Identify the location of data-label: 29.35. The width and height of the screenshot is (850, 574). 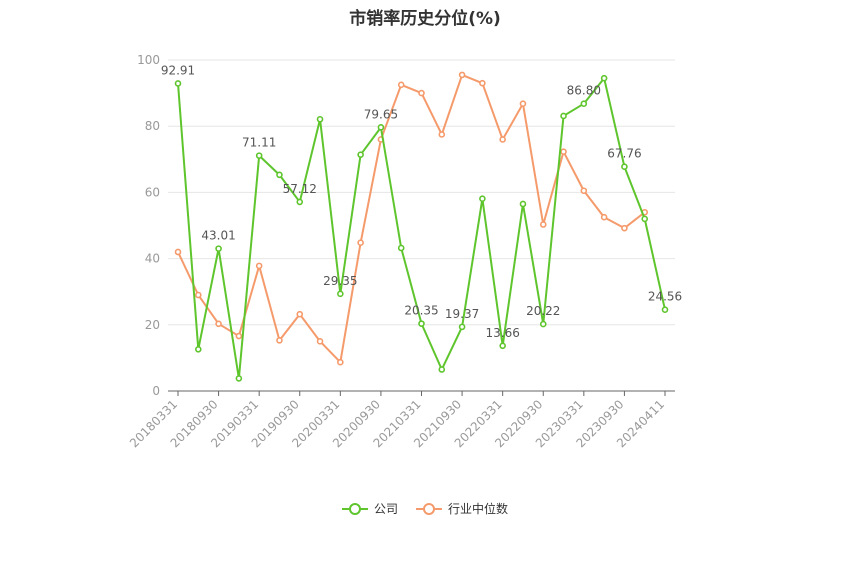
(340, 281).